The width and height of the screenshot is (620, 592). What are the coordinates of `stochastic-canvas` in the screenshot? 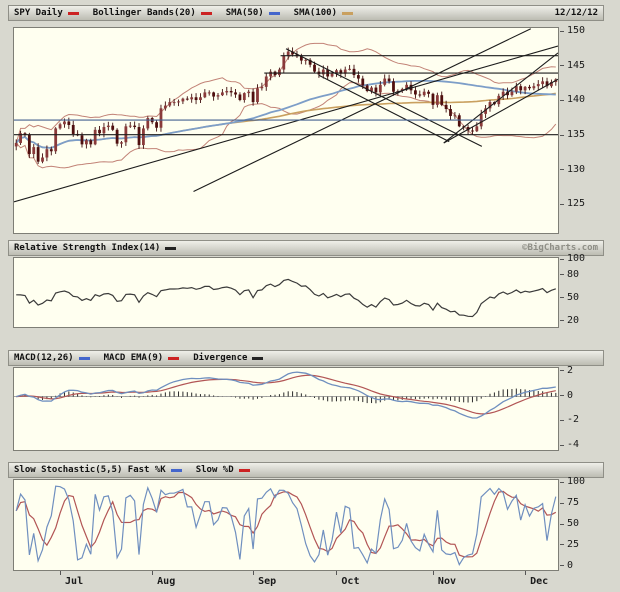 It's located at (286, 525).